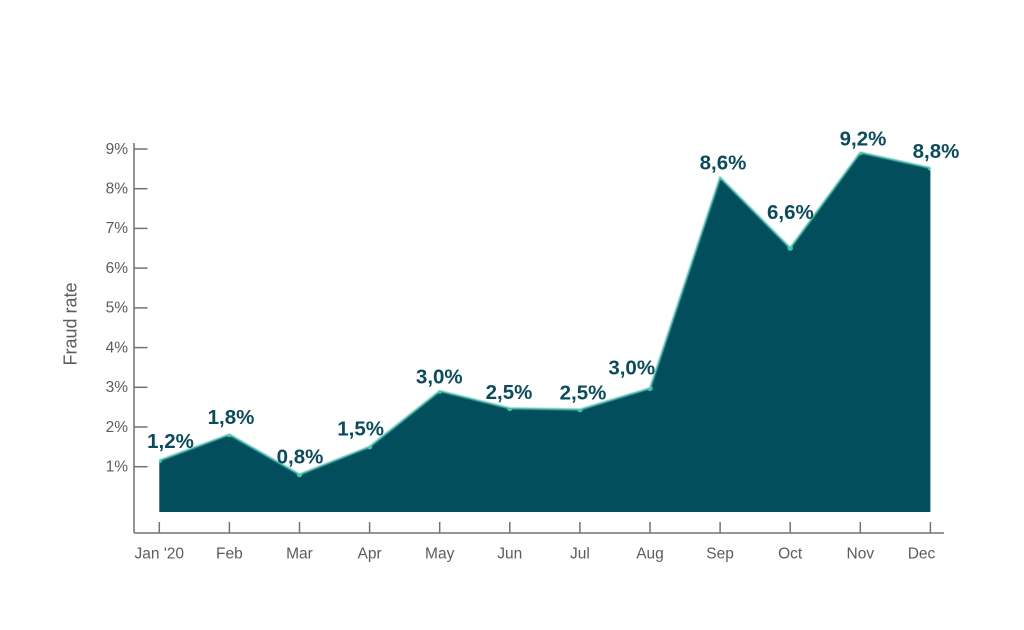 The width and height of the screenshot is (1024, 630). What do you see at coordinates (299, 553) in the screenshot?
I see `svg-text: Mar` at bounding box center [299, 553].